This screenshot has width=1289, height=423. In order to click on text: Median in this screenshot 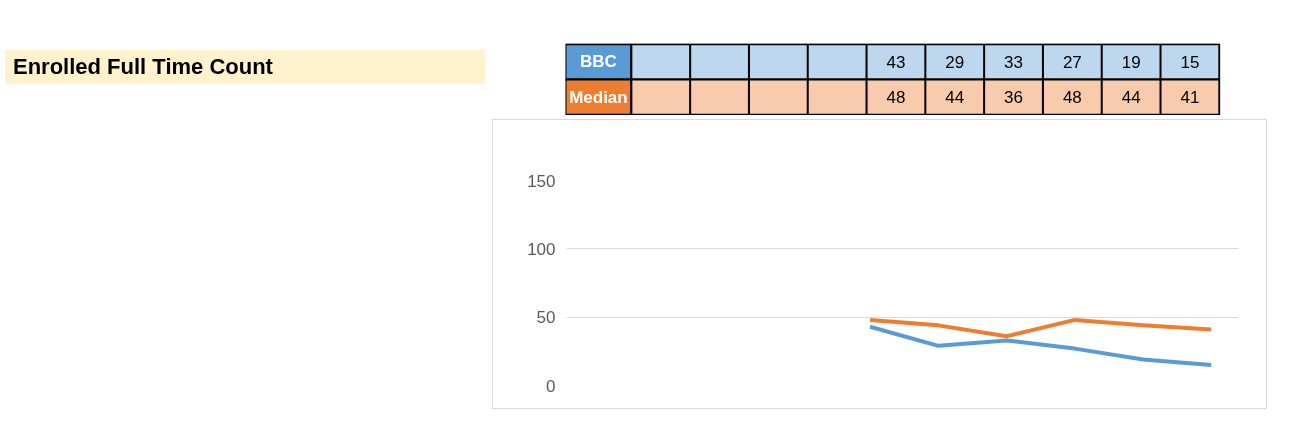, I will do `click(598, 97)`.